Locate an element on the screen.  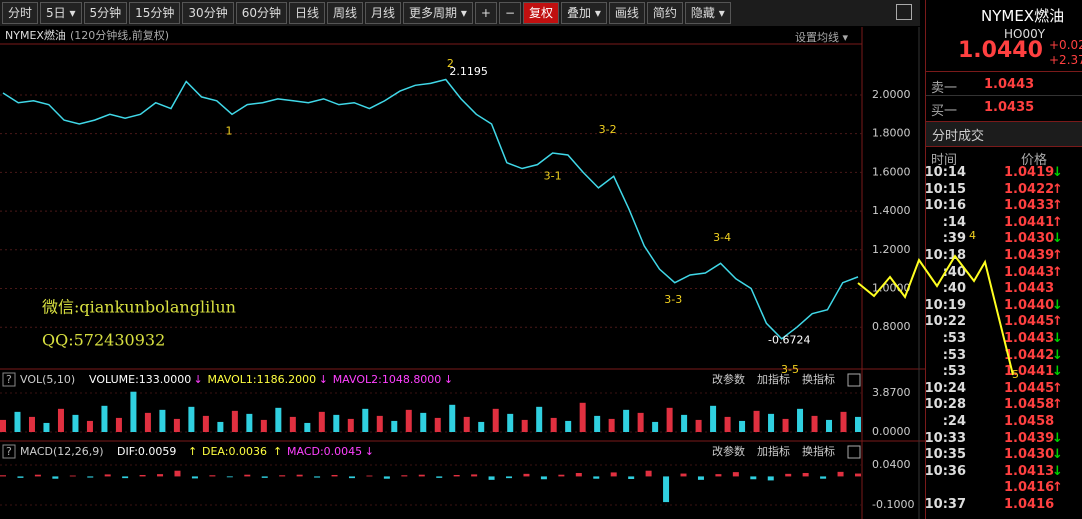
trade-time: 10:35 is located at coordinates (945, 455).